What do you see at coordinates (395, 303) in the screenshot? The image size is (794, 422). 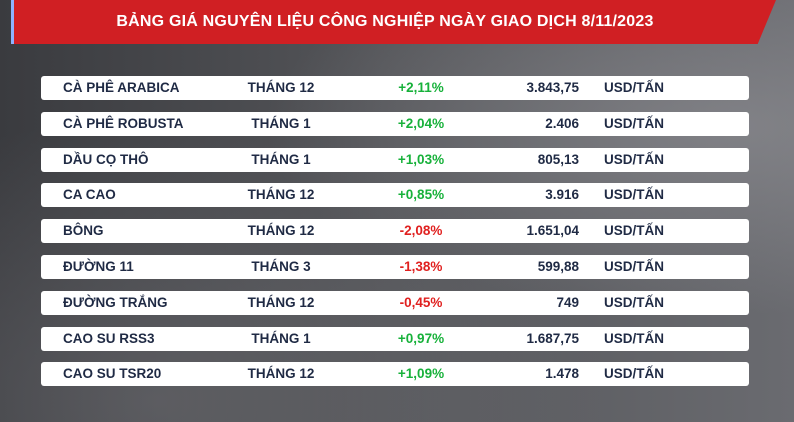 I see `table-row: ĐƯỜNG TRẮNG THÁNG 12 -0,45% 749 USD/TẤN` at bounding box center [395, 303].